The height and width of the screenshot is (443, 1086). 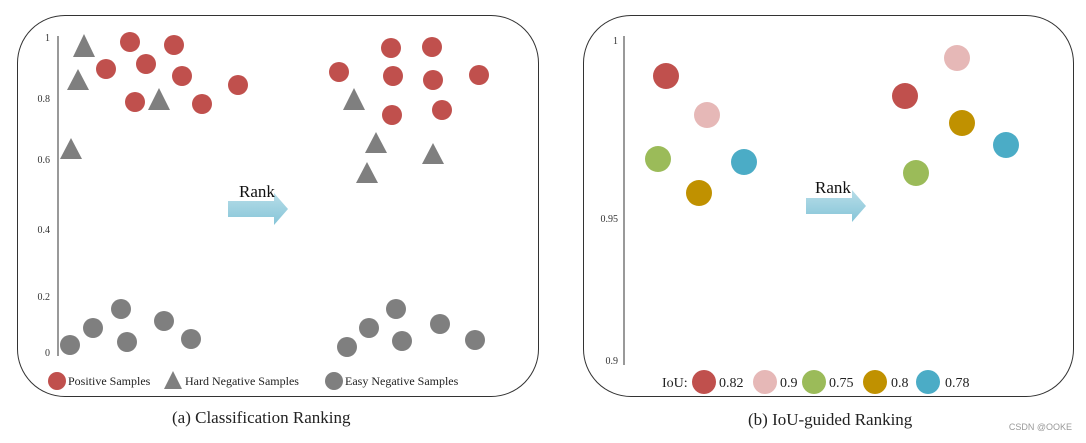 I want to click on left-y-tick: 0.6, so click(x=44, y=160).